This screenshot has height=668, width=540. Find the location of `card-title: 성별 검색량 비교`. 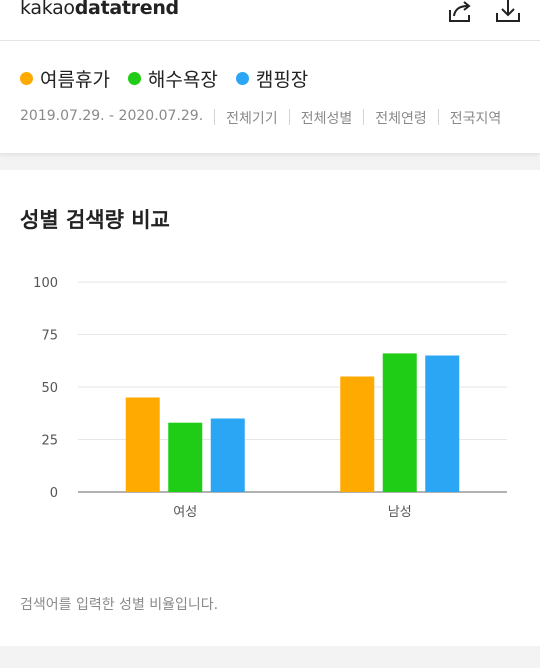

card-title: 성별 검색량 비교 is located at coordinates (95, 220).